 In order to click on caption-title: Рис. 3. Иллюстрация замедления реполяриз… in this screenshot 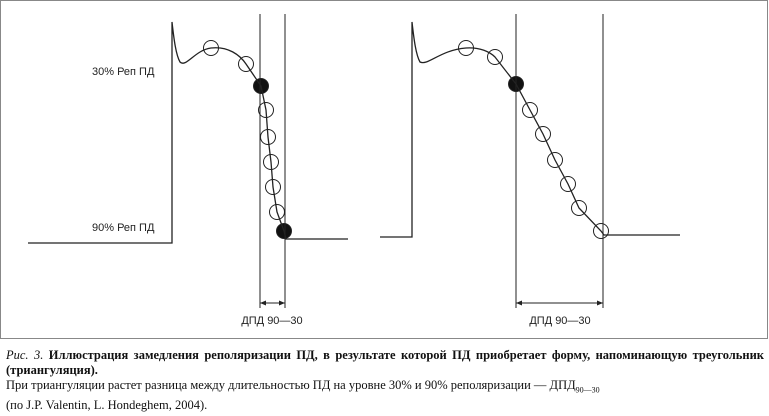, I will do `click(385, 362)`.